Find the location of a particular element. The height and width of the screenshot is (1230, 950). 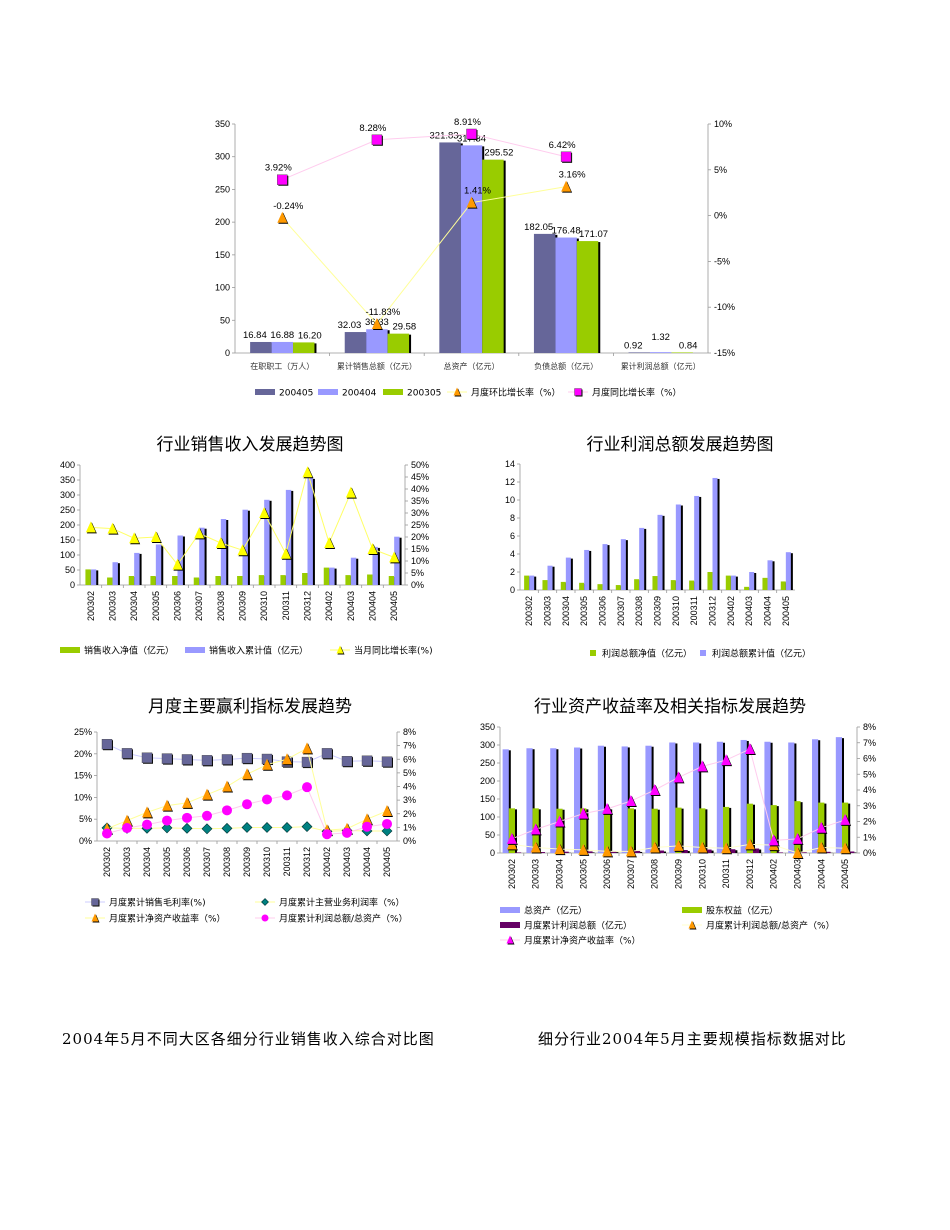

legend-item: 月度环比增长率（%） is located at coordinates (504, 393).